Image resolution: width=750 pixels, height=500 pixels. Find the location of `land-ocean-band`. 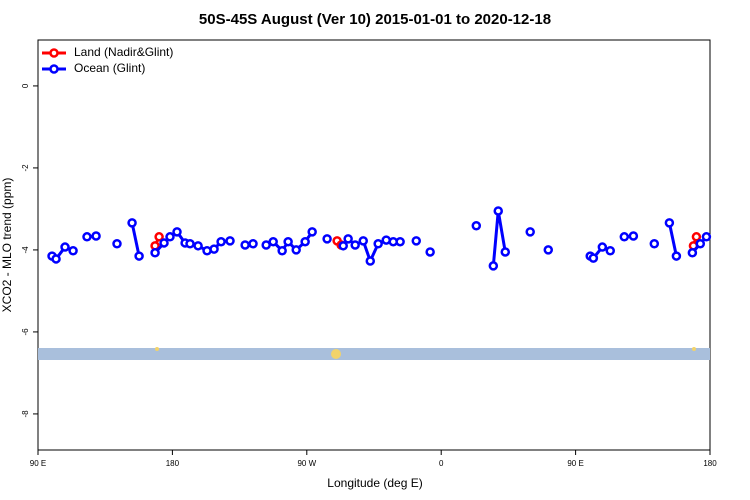

land-ocean-band is located at coordinates (374, 354).